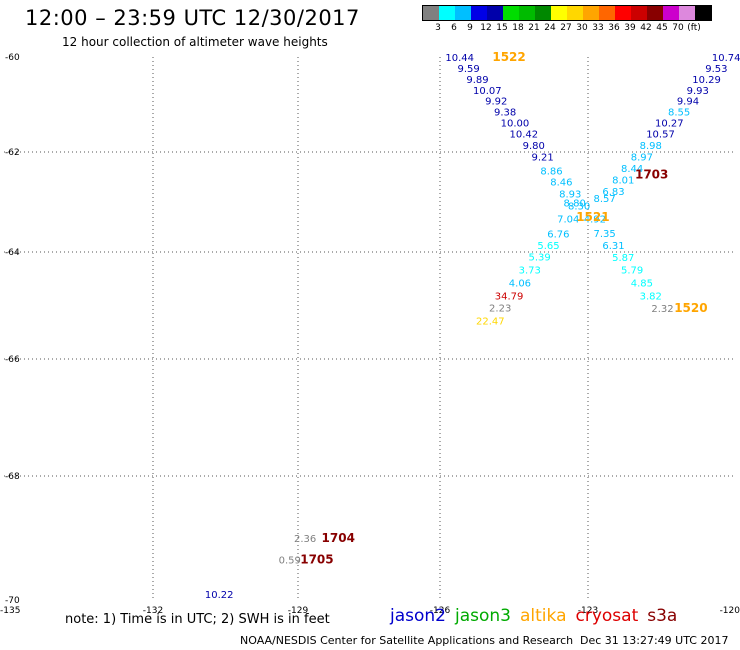 This screenshot has height=650, width=740. Describe the element at coordinates (561, 183) in the screenshot. I see `wave-height-label: 8.46` at that location.